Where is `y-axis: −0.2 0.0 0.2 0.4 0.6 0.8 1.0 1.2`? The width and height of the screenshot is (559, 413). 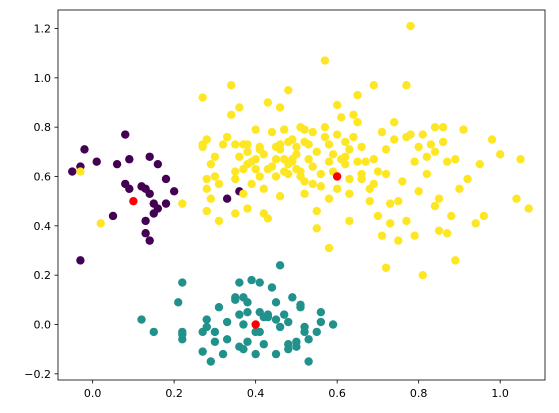 y-axis: −0.2 0.0 0.2 0.4 0.6 0.8 1.0 1.2 is located at coordinates (41, 202).